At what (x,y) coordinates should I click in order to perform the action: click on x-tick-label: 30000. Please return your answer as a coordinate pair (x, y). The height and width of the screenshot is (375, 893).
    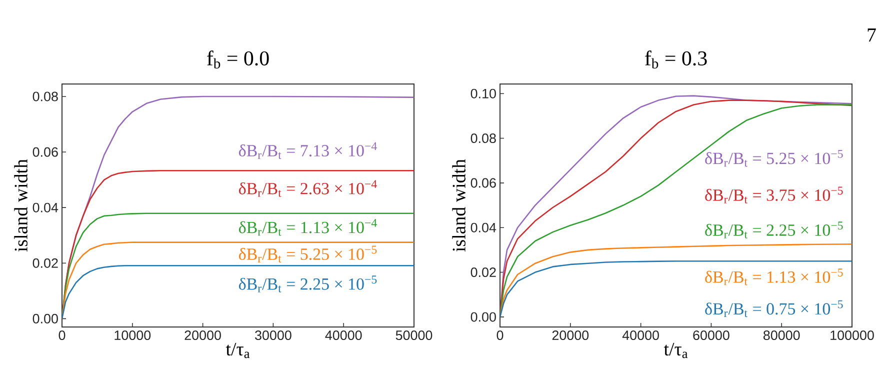
    Looking at the image, I should click on (273, 335).